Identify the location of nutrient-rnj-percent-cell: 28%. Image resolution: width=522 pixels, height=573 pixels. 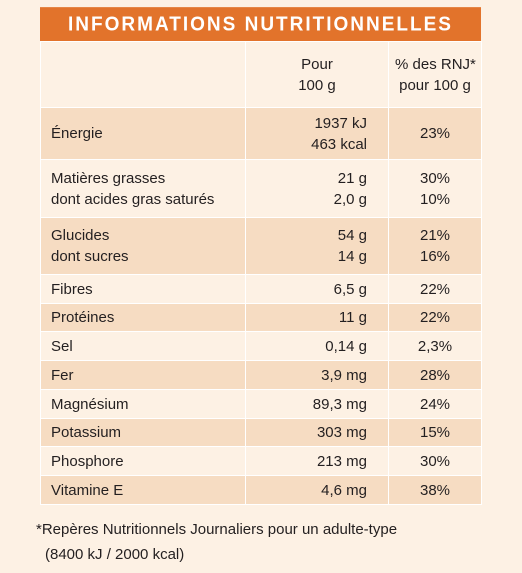
(435, 375).